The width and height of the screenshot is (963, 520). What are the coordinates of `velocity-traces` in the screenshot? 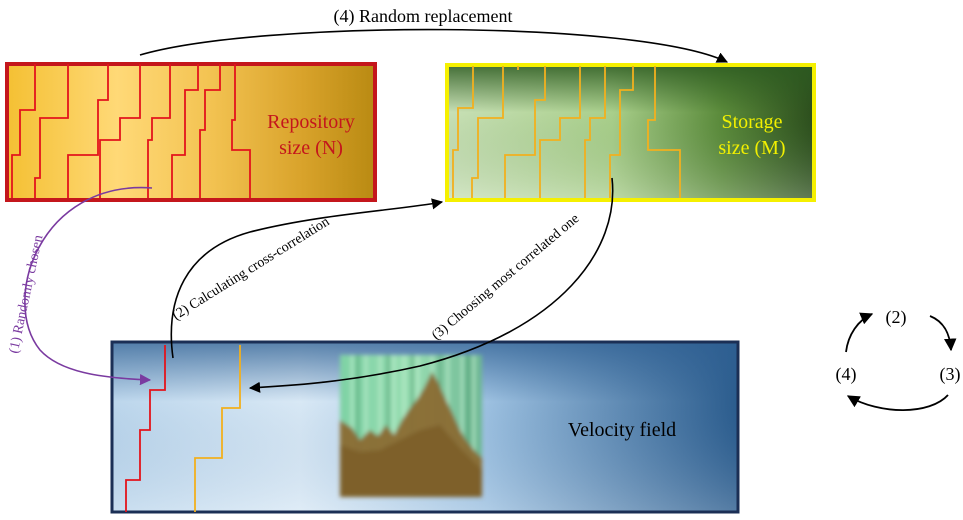 It's located at (183, 428).